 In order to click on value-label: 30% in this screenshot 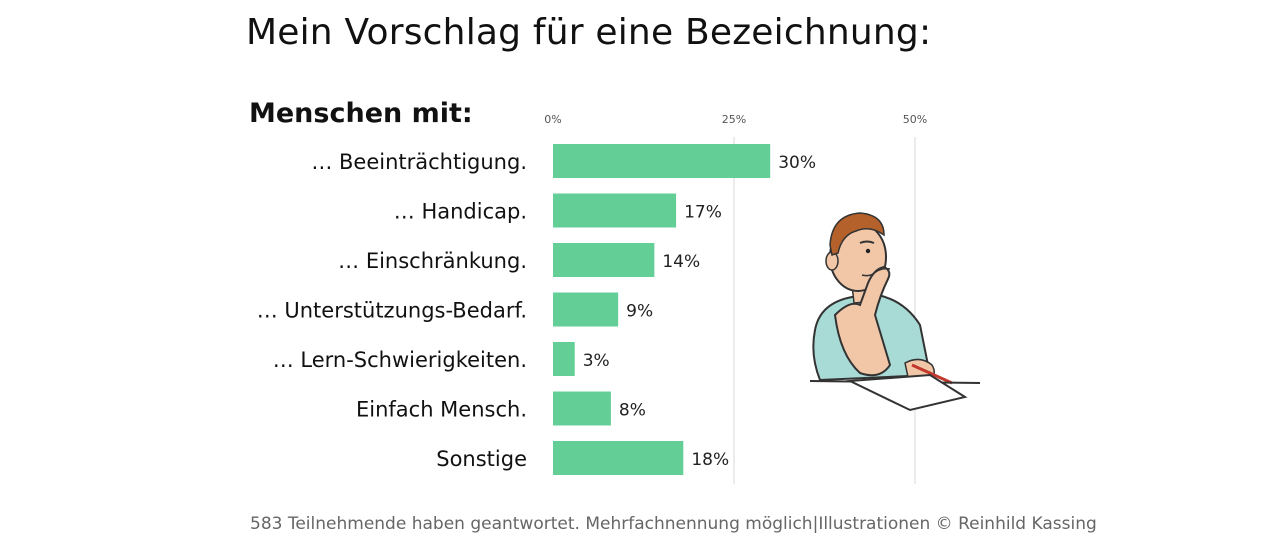, I will do `click(797, 163)`.